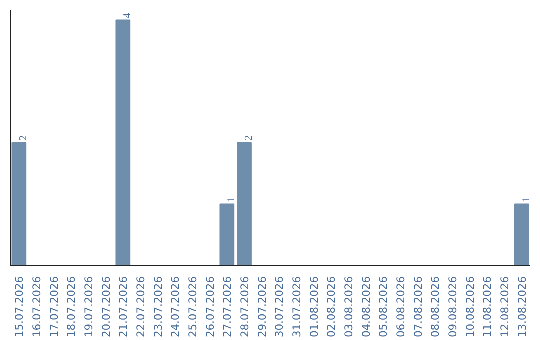 The width and height of the screenshot is (540, 340). What do you see at coordinates (128, 15) in the screenshot?
I see `data-label: 4` at bounding box center [128, 15].